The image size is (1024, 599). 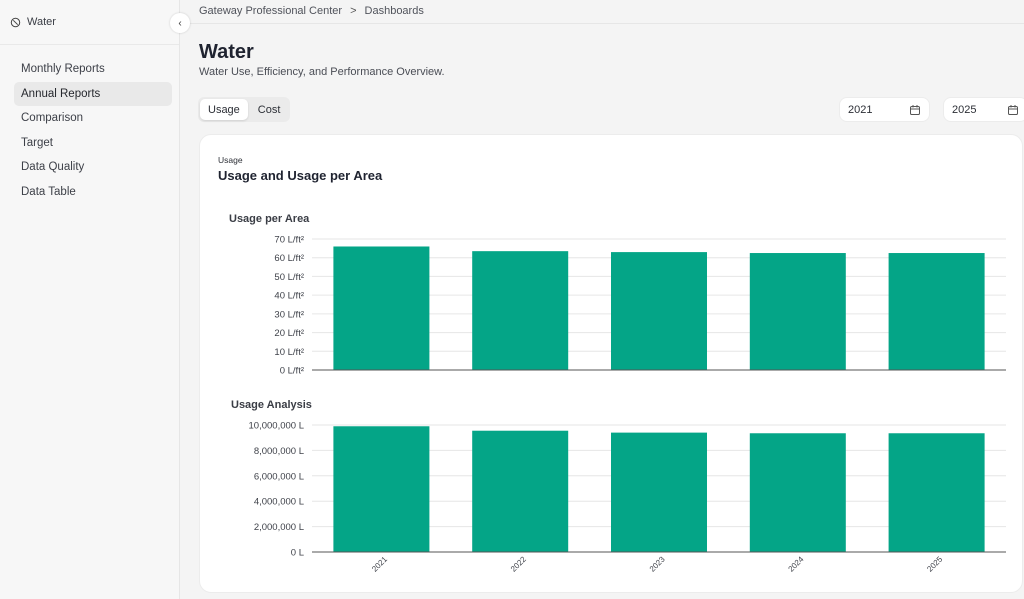 What do you see at coordinates (230, 160) in the screenshot?
I see `card-kicker: Usage` at bounding box center [230, 160].